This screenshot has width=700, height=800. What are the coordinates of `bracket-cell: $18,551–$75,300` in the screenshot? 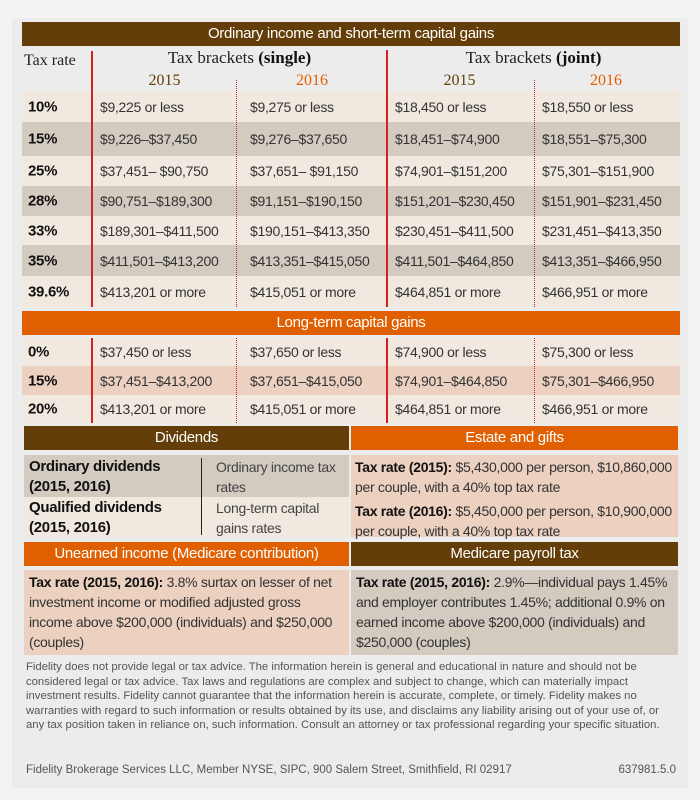 It's located at (594, 139).